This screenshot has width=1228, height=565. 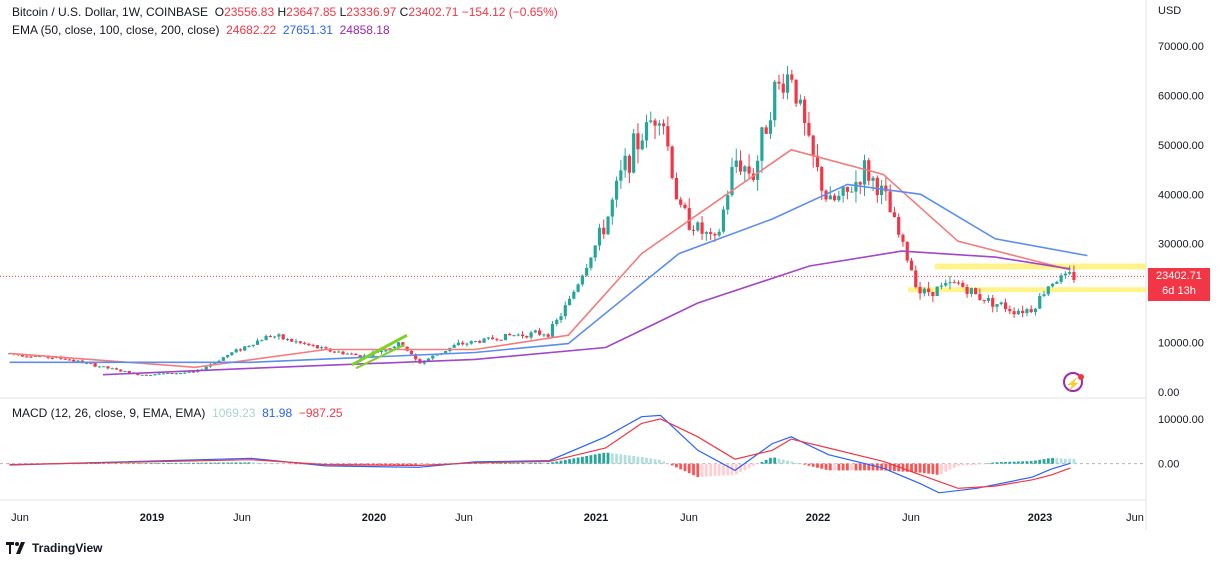 I want to click on tradingview-logo: TradingView, so click(x=54, y=548).